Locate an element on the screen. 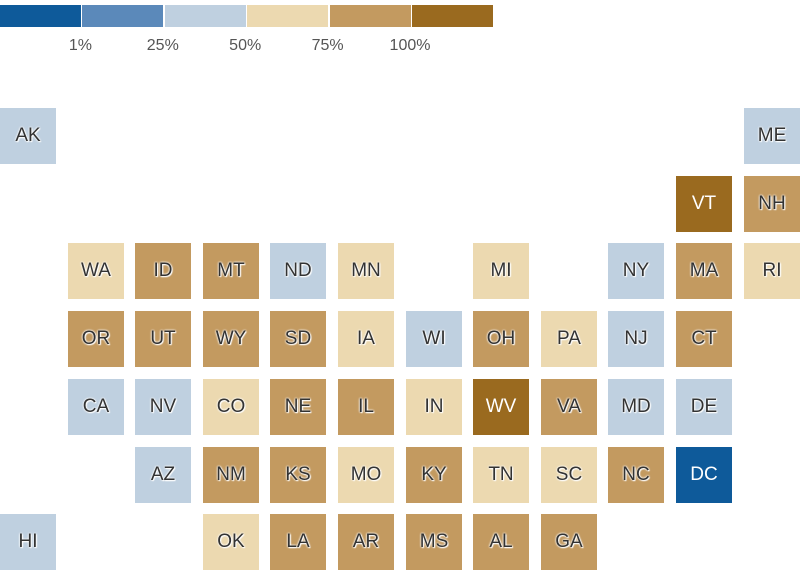  state-tile-al: AL is located at coordinates (501, 542).